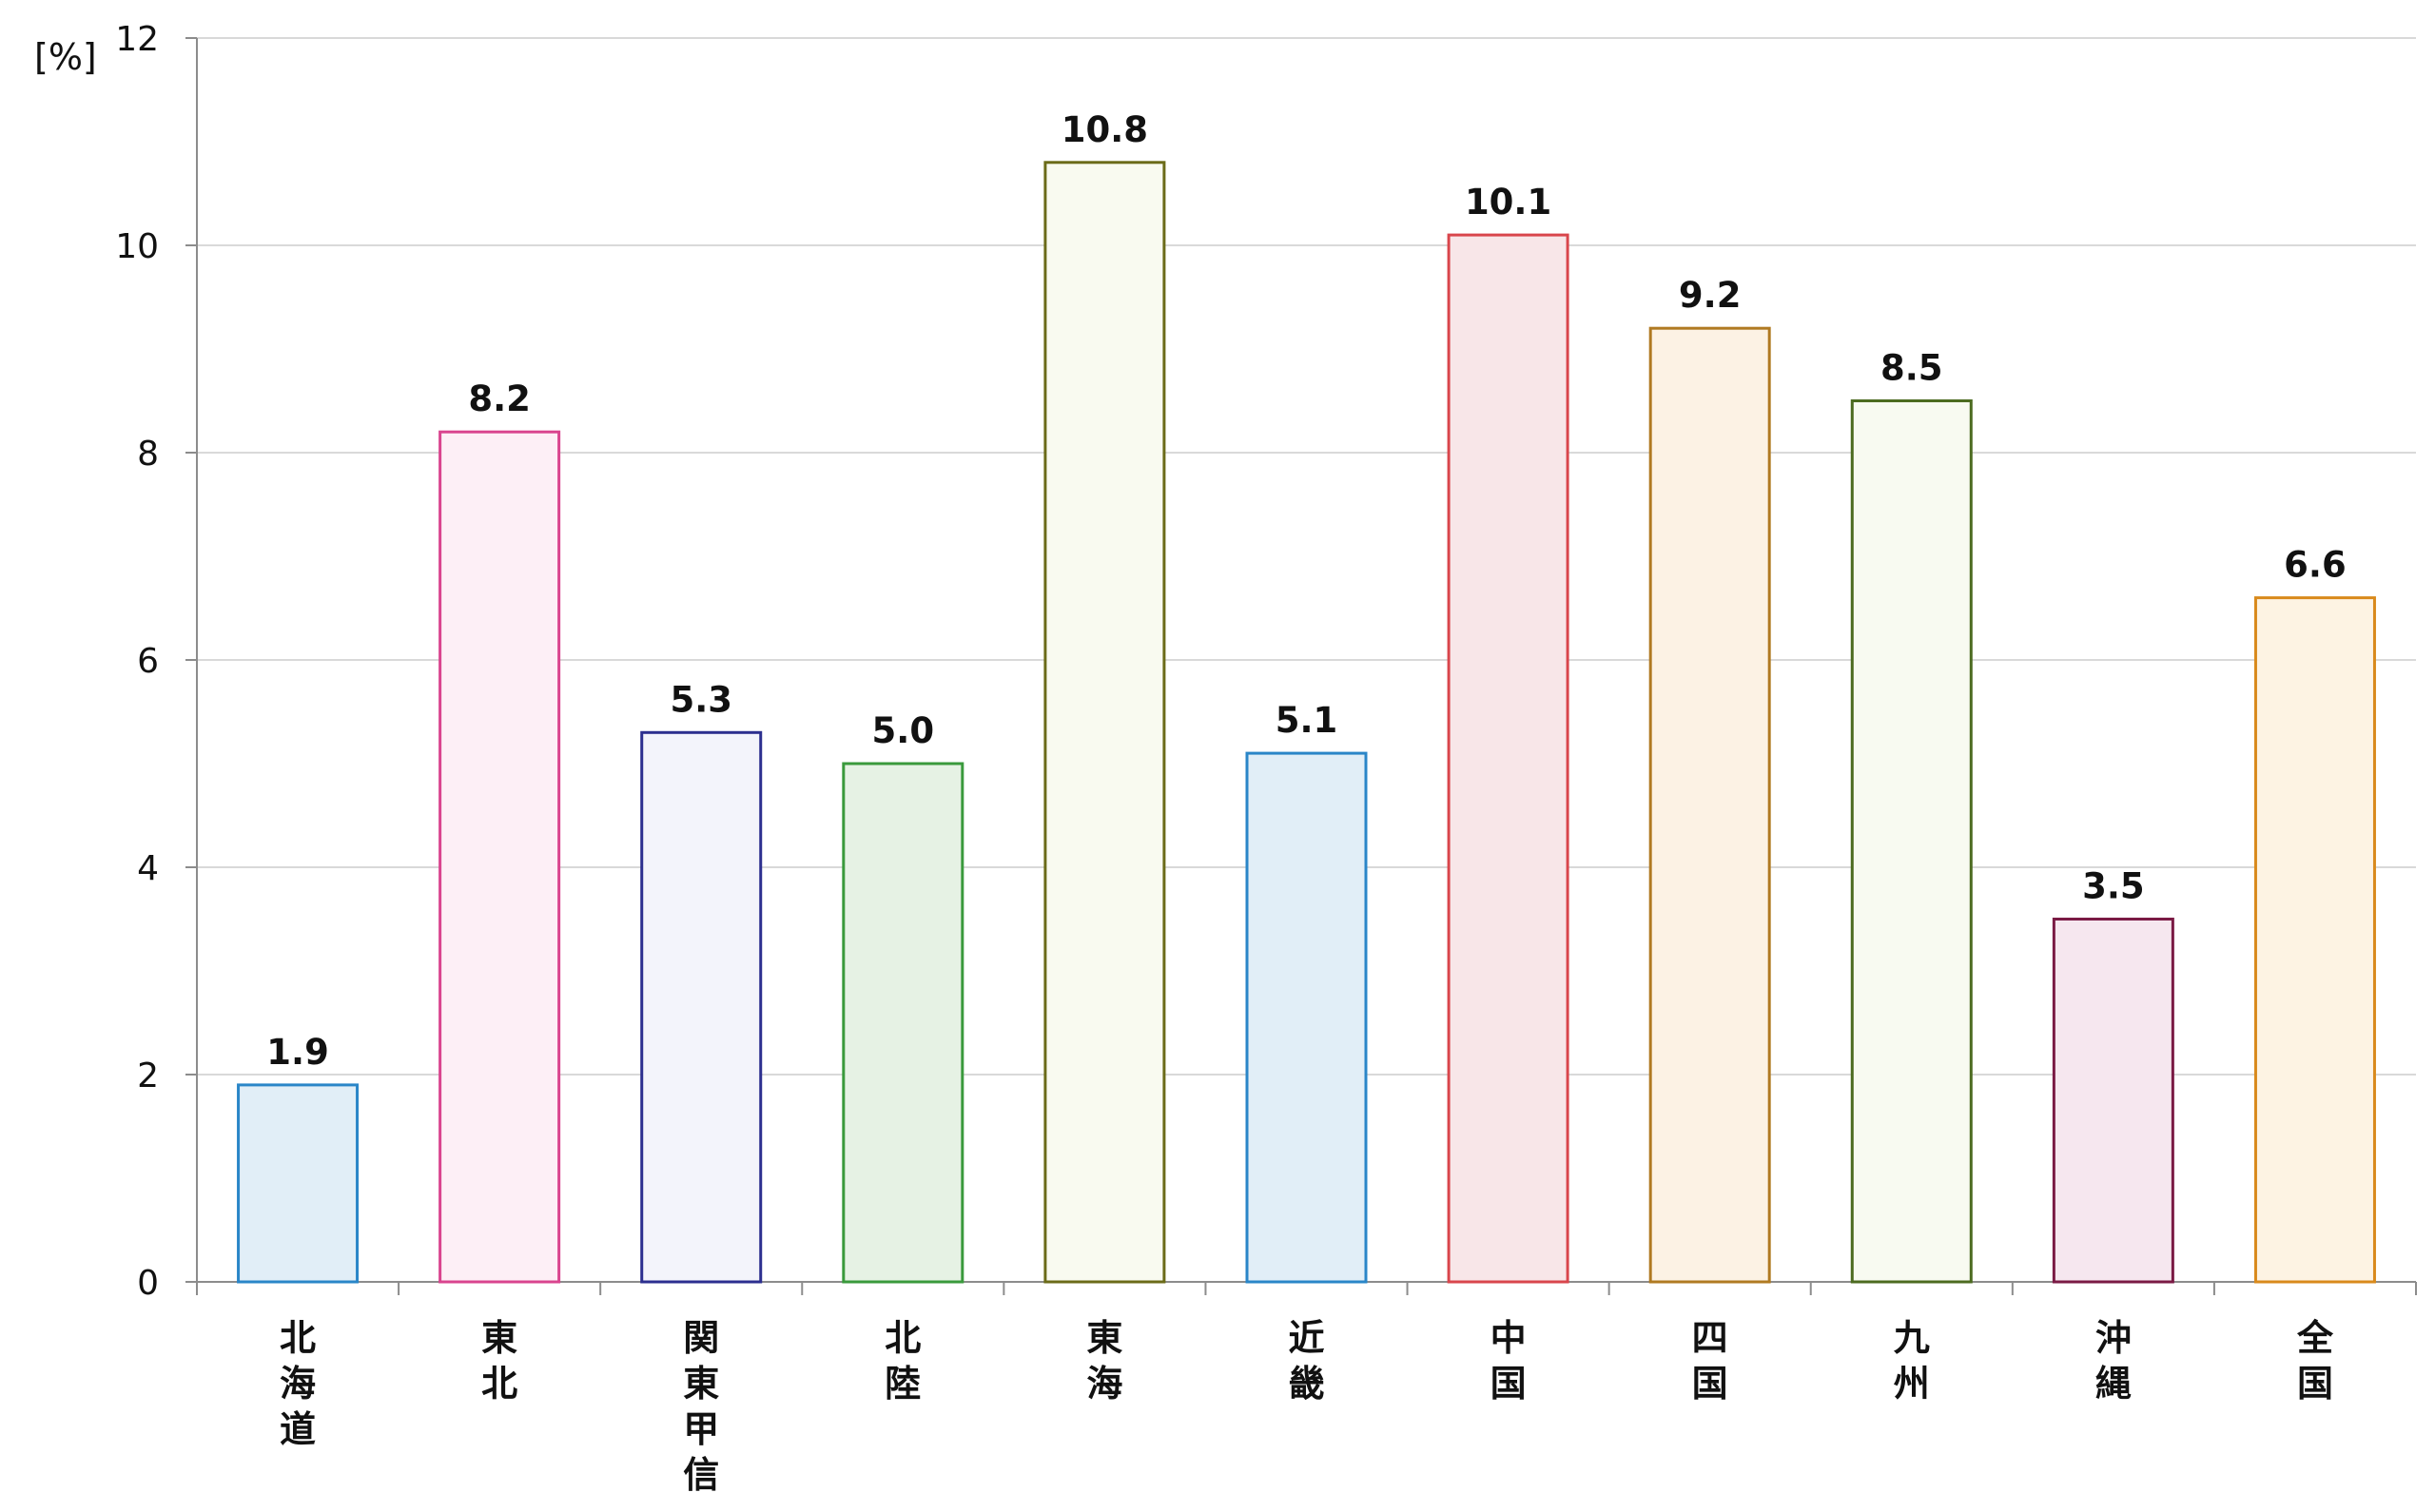  Describe the element at coordinates (65, 57) in the screenshot. I see `y-axis-unit-label: [%]` at that location.